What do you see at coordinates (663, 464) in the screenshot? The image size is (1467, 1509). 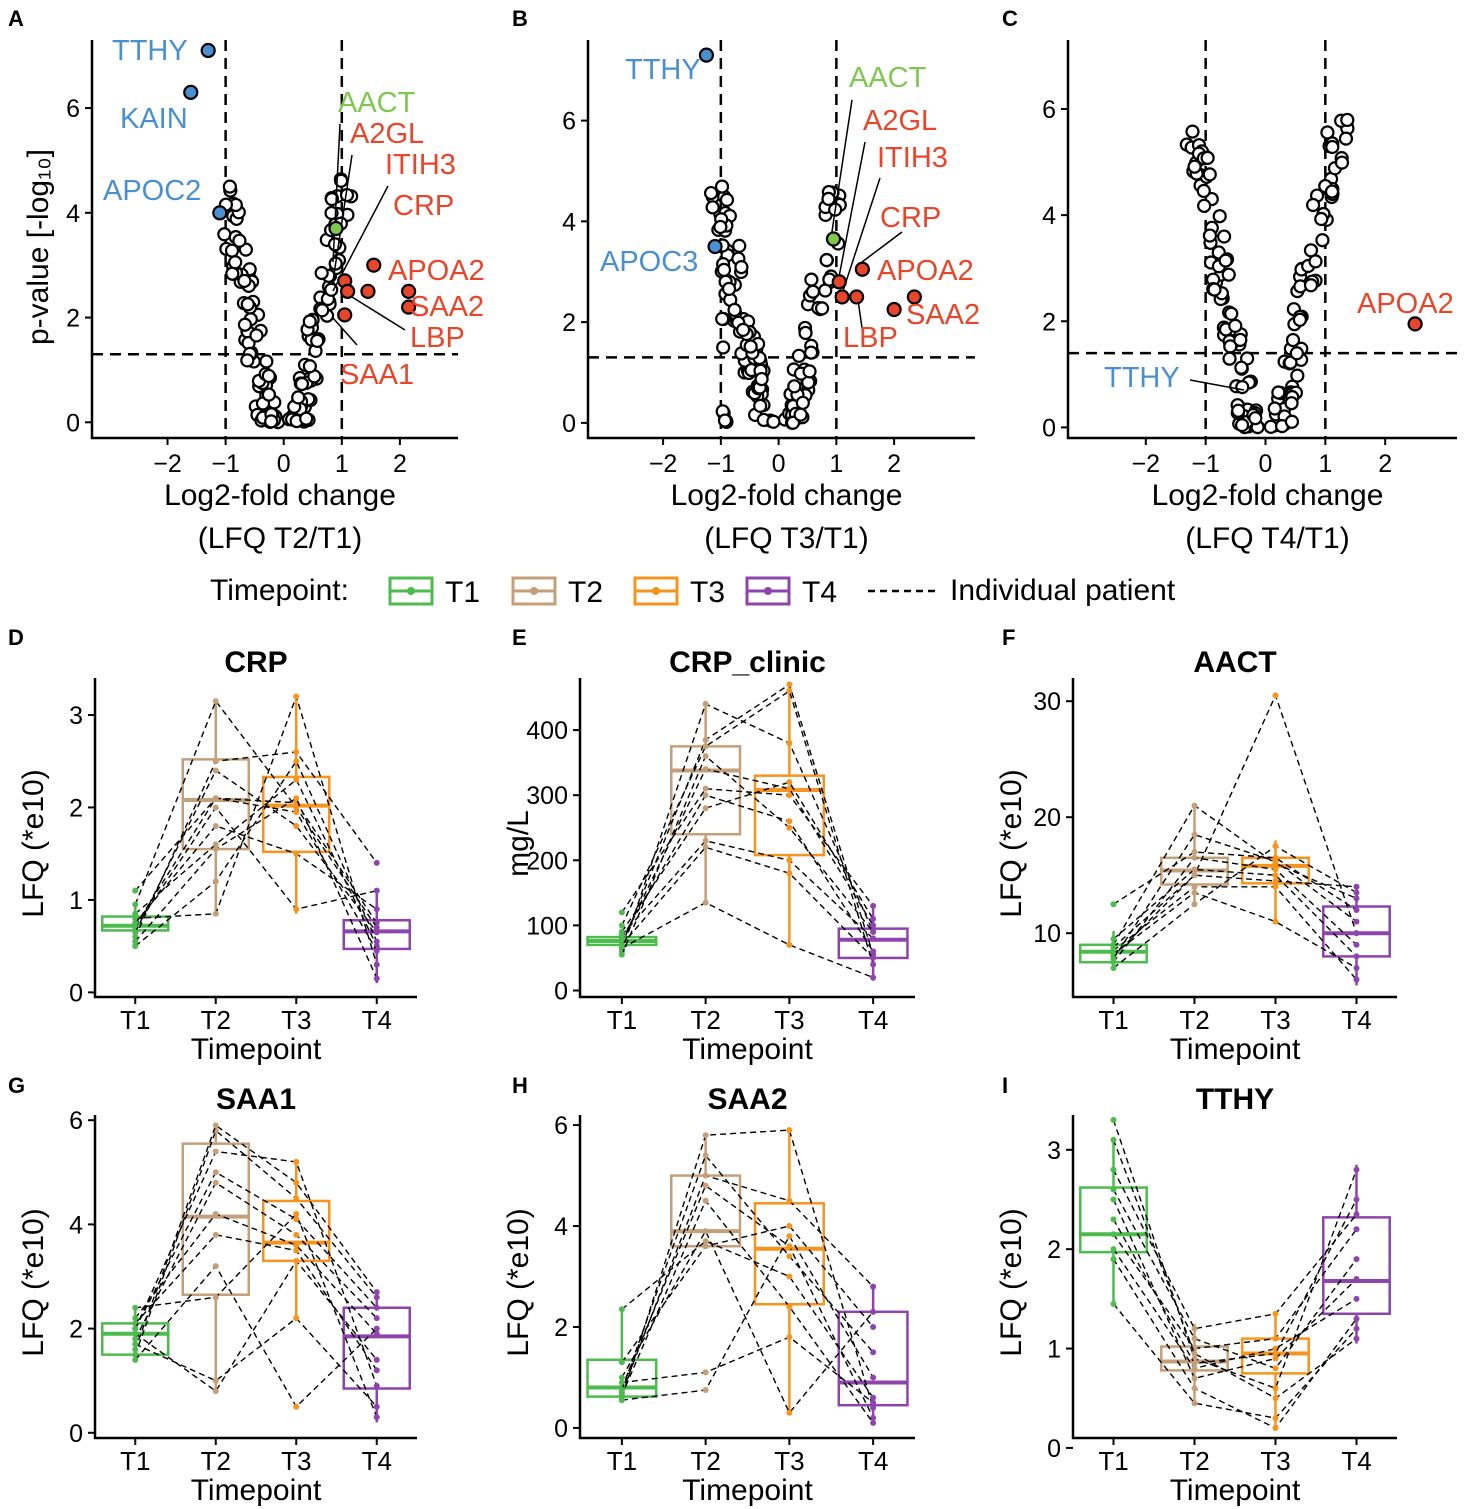 I see `x-tick-label: −2` at bounding box center [663, 464].